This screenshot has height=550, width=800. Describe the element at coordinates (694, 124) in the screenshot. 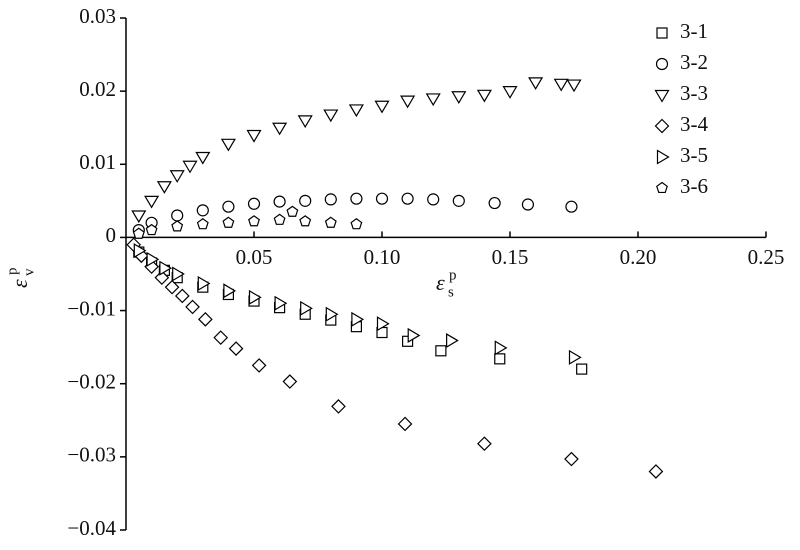

I see `legend-label: 3-4` at that location.